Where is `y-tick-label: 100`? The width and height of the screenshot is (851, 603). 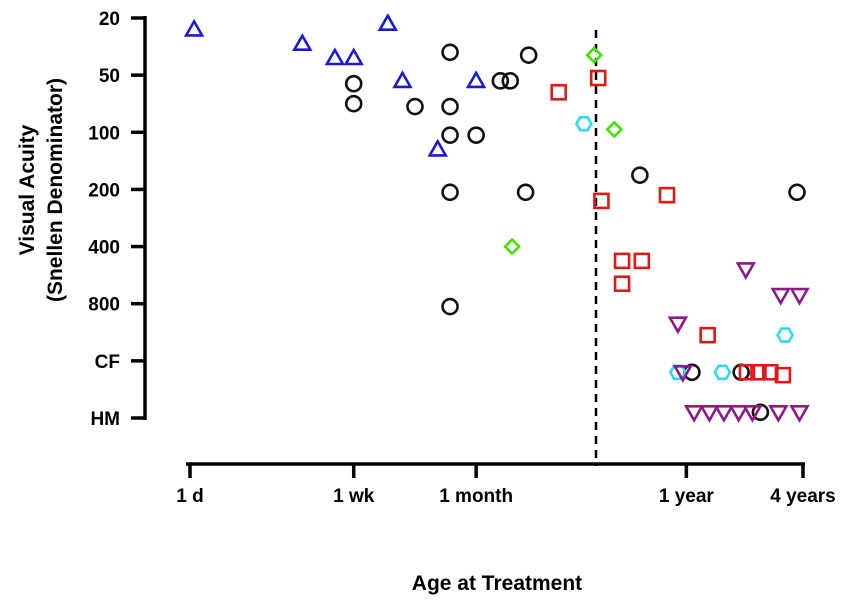
y-tick-label: 100 is located at coordinates (104, 133).